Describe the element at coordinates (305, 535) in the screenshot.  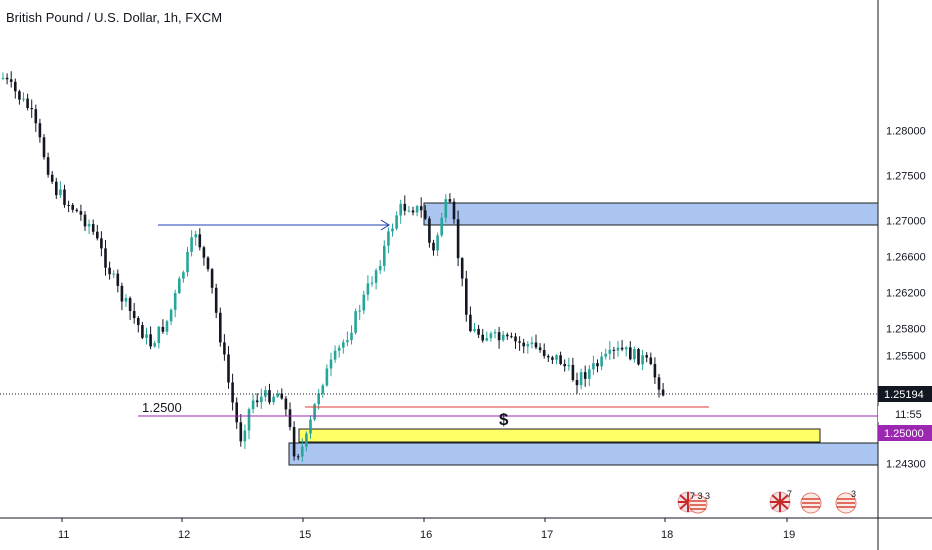
I see `x-tick-label: 15` at that location.